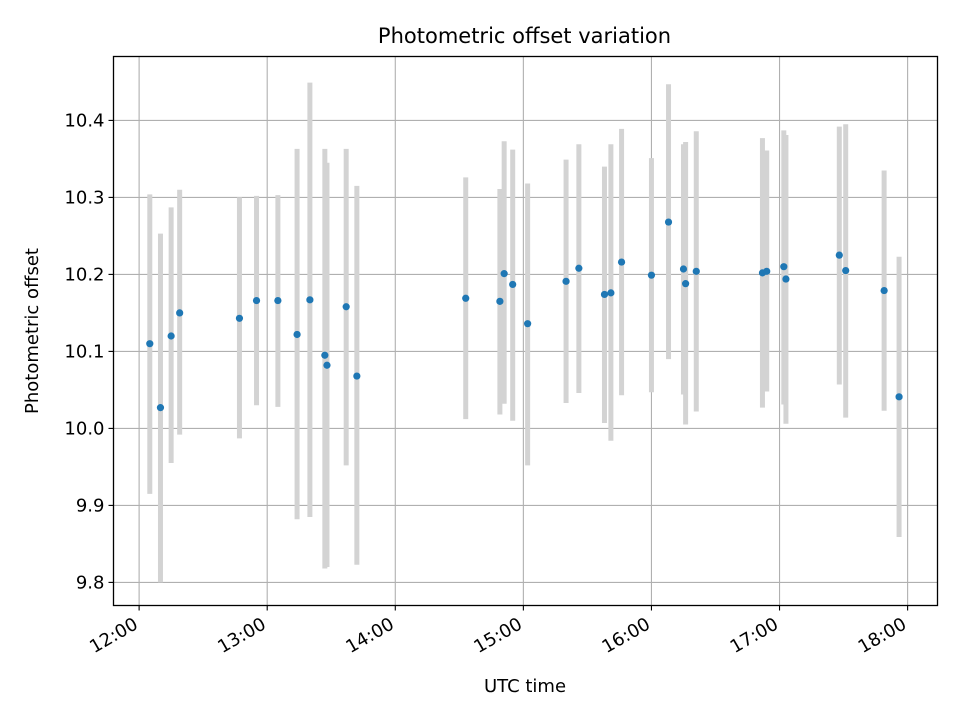  Describe the element at coordinates (84, 274) in the screenshot. I see `y-tick-label: 10.2` at that location.